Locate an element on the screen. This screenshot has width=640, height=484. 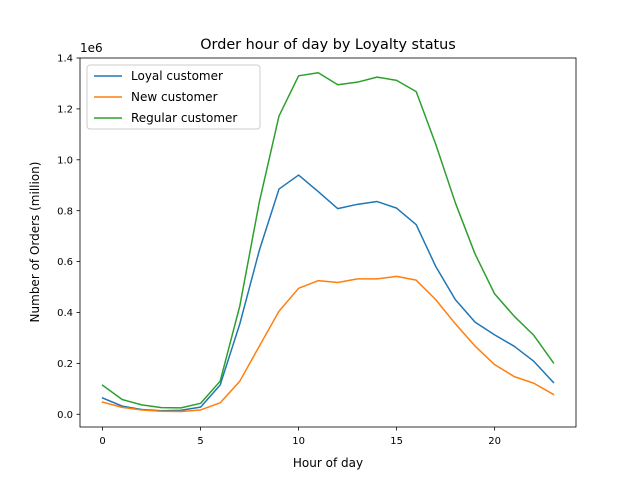
legend-label: Loyal customer is located at coordinates (177, 76).